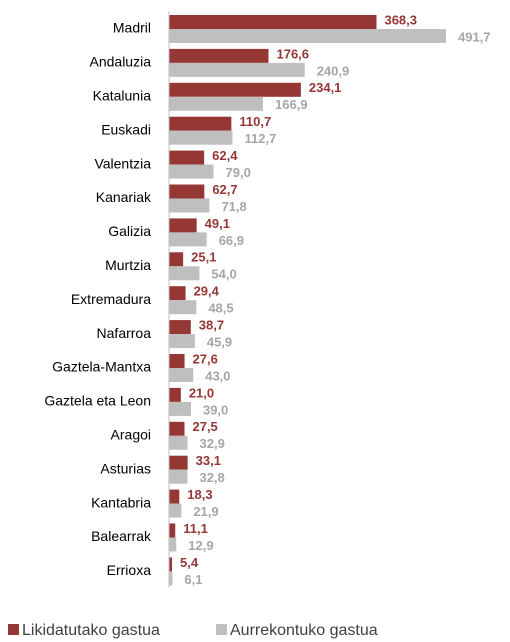 Image resolution: width=510 pixels, height=642 pixels. I want to click on value-label: 6,1, so click(193, 579).